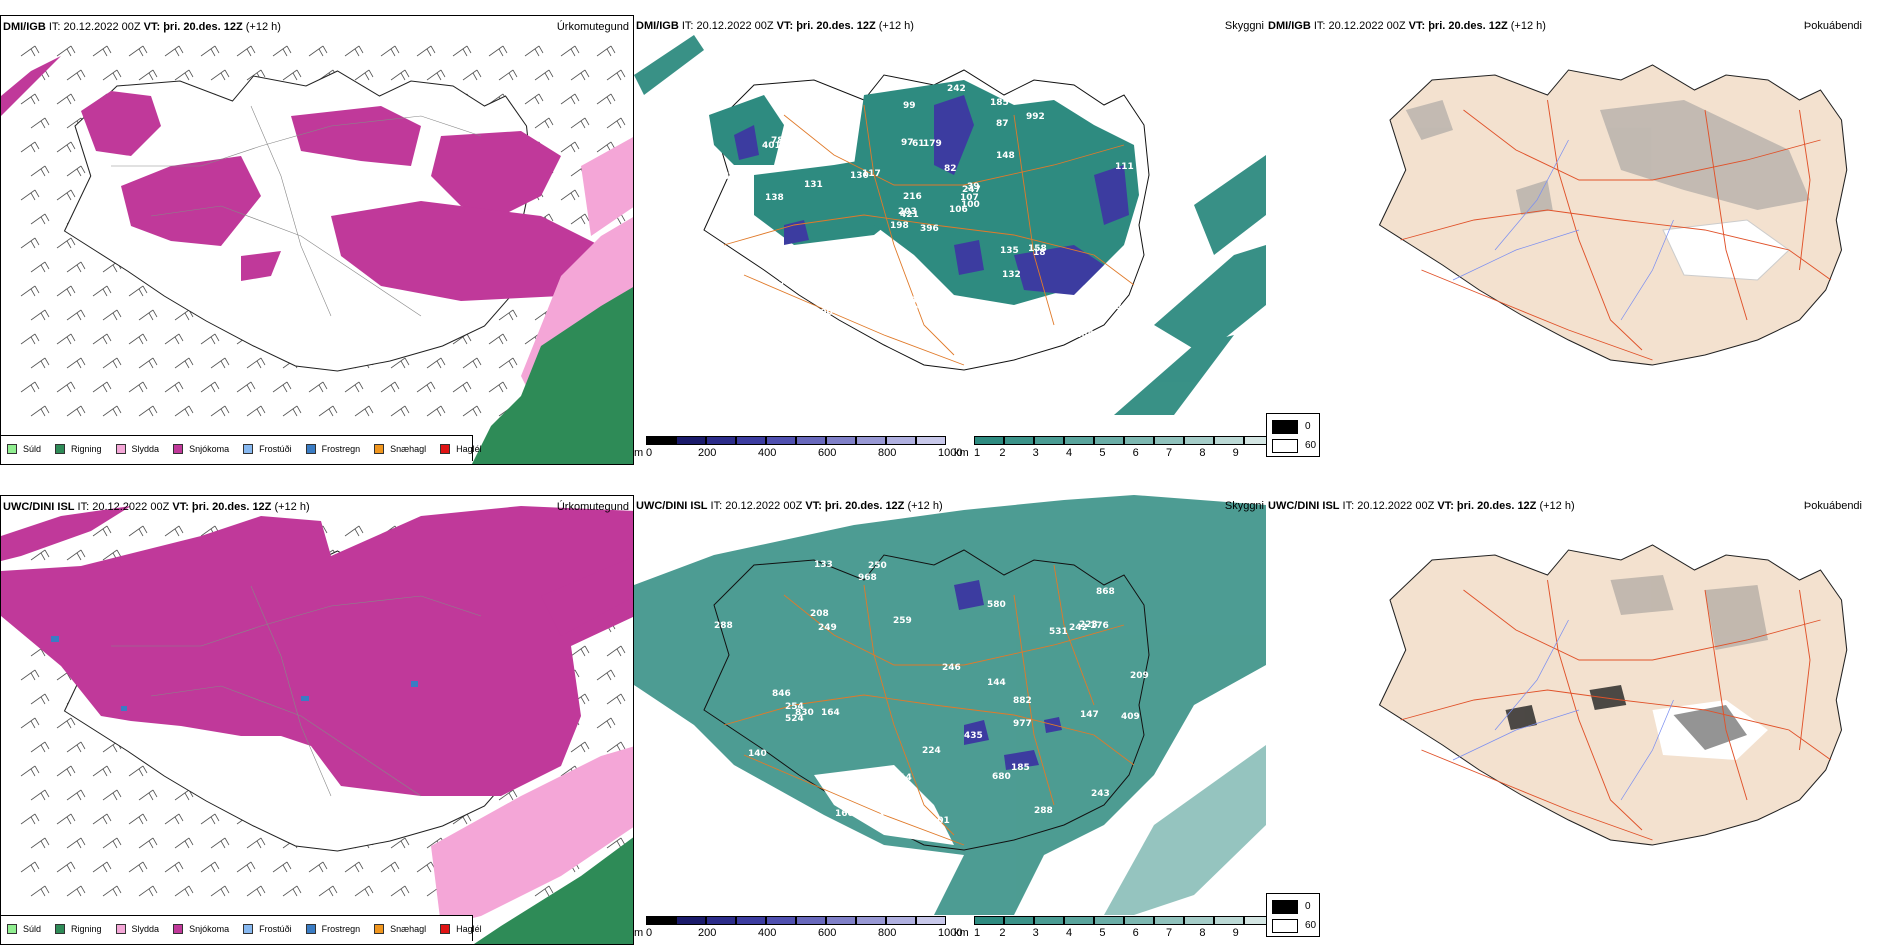  Describe the element at coordinates (905, 794) in the screenshot. I see `visibility-value-label: 983` at that location.